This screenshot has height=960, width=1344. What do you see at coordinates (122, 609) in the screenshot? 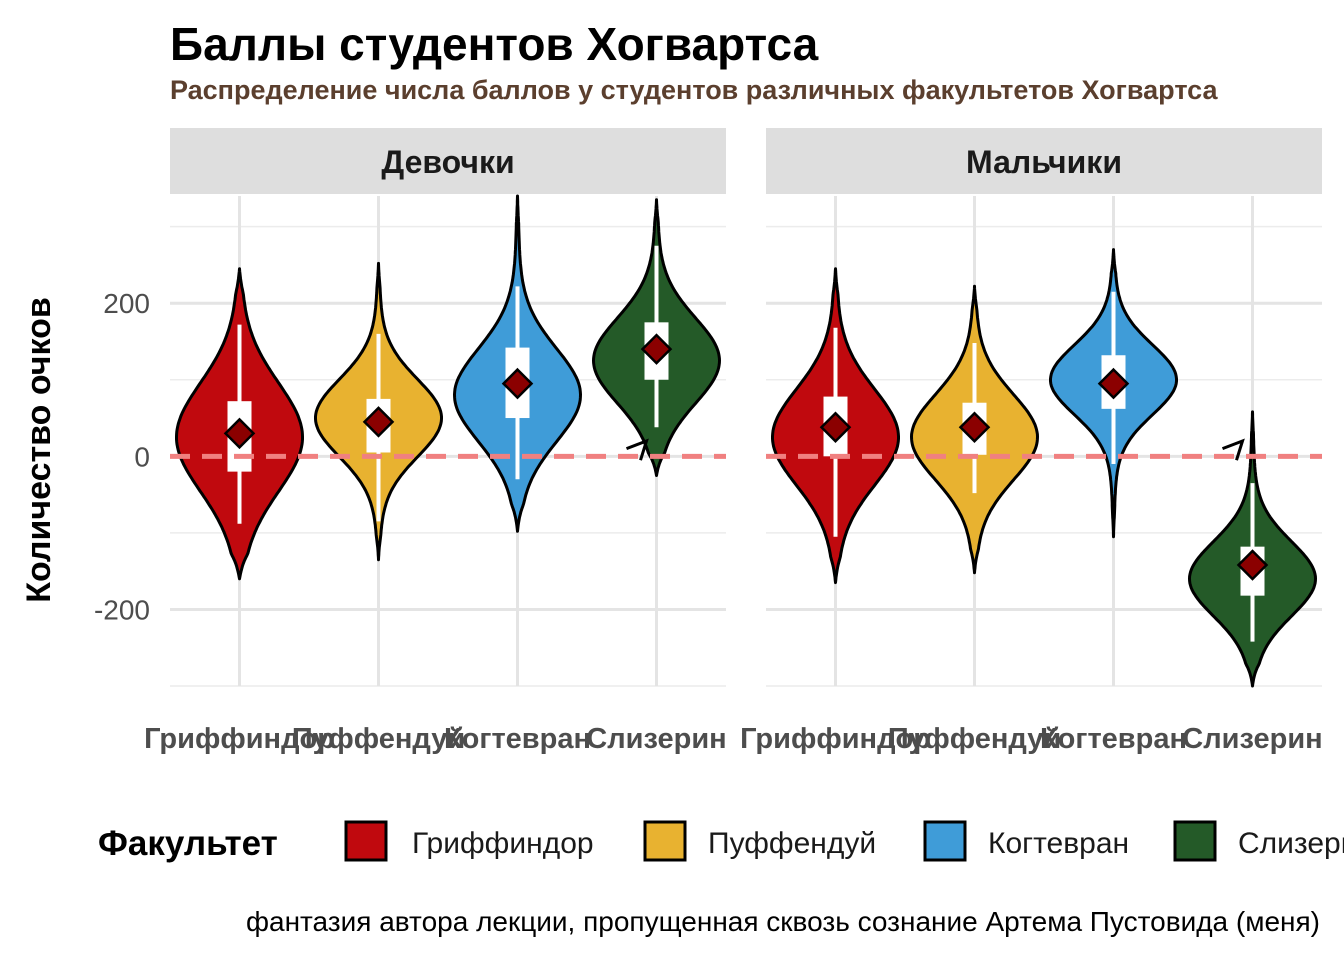
I see `y-tick-label: -200` at bounding box center [122, 609].